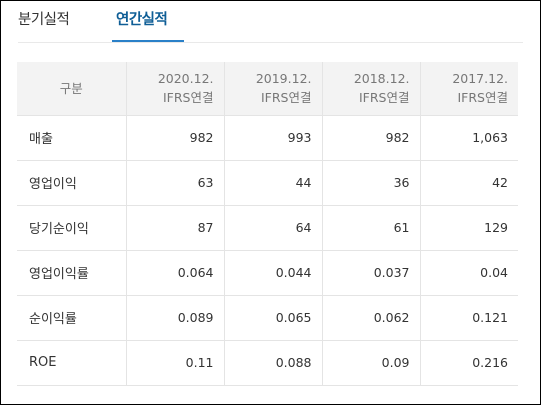  Describe the element at coordinates (381, 79) in the screenshot. I see `column-period: 2018.12.` at that location.